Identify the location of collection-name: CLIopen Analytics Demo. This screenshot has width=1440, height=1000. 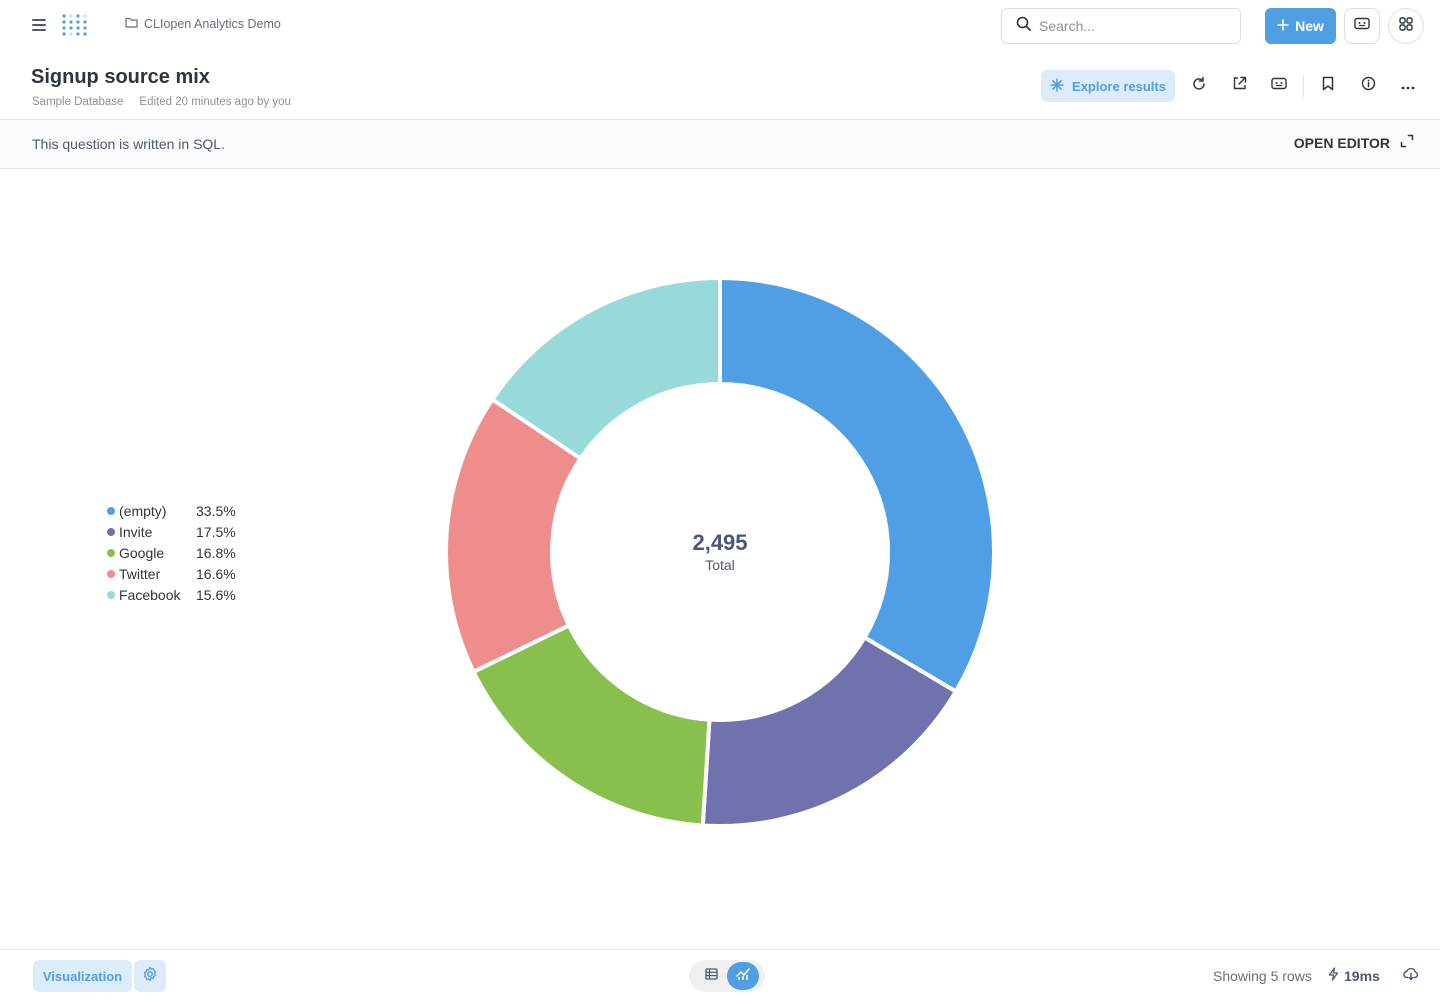
(212, 24).